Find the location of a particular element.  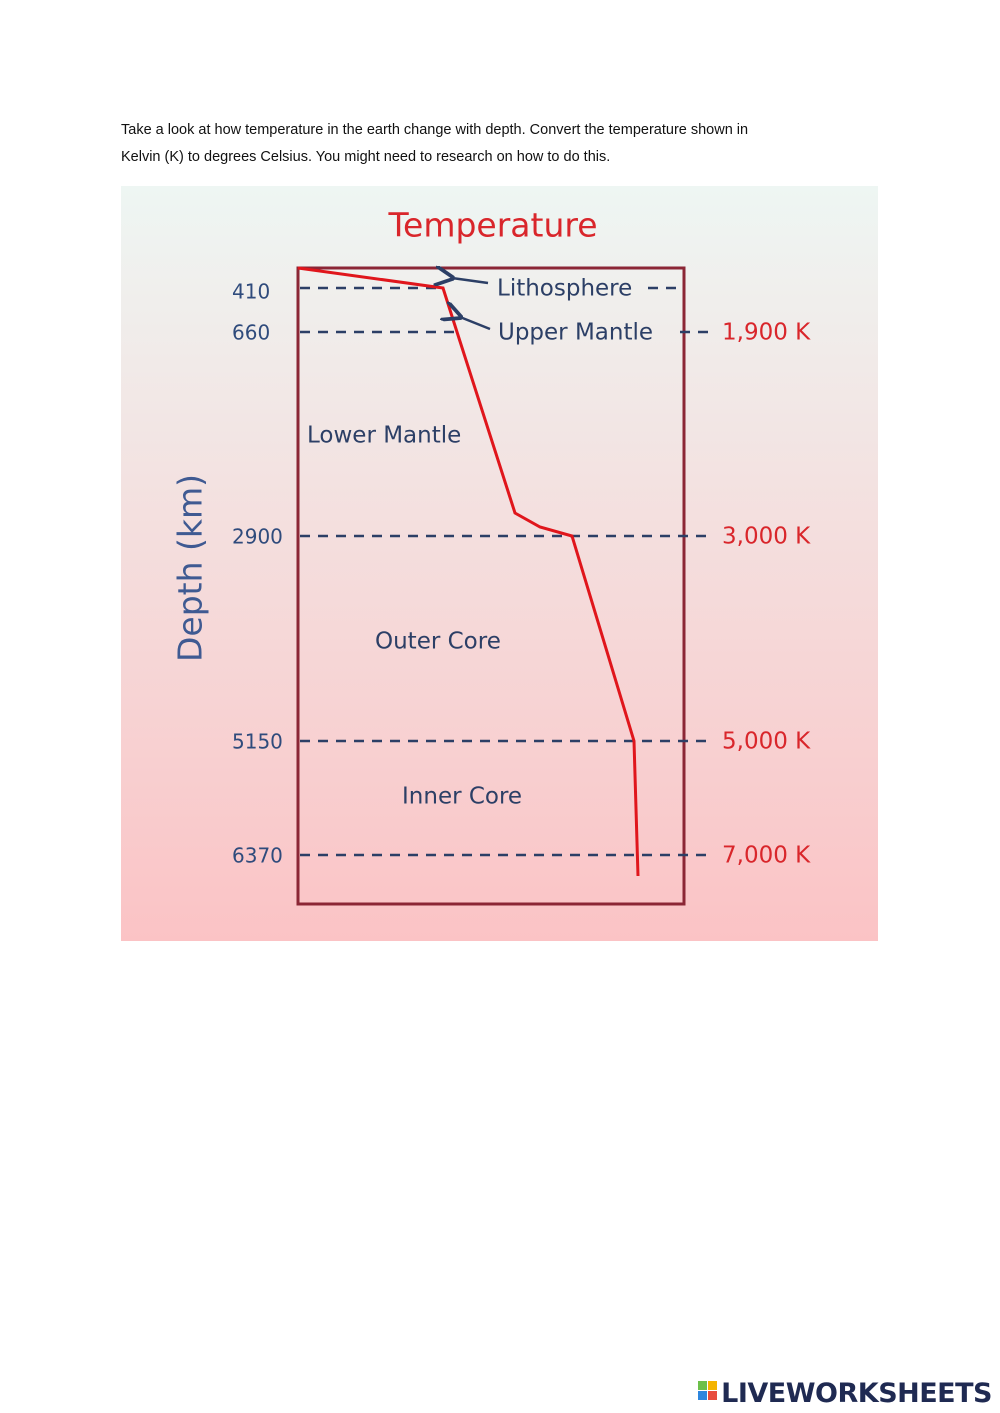

figure-title: Temperature is located at coordinates (492, 225).